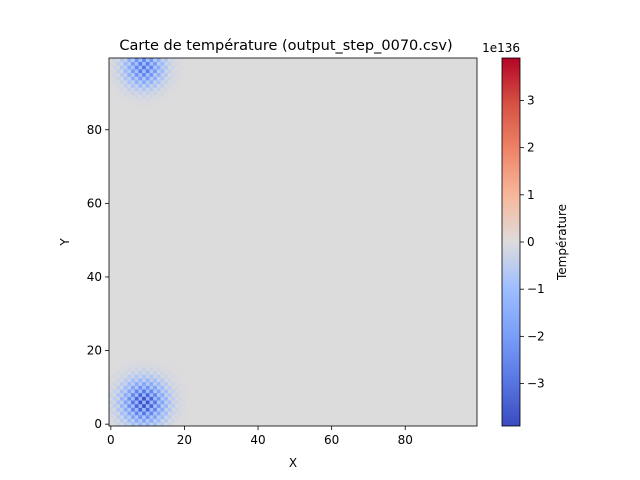 This screenshot has height=480, width=640. I want to click on colorbar-ticks: −3 −2 −1 0 1 2 3, so click(532, 242).